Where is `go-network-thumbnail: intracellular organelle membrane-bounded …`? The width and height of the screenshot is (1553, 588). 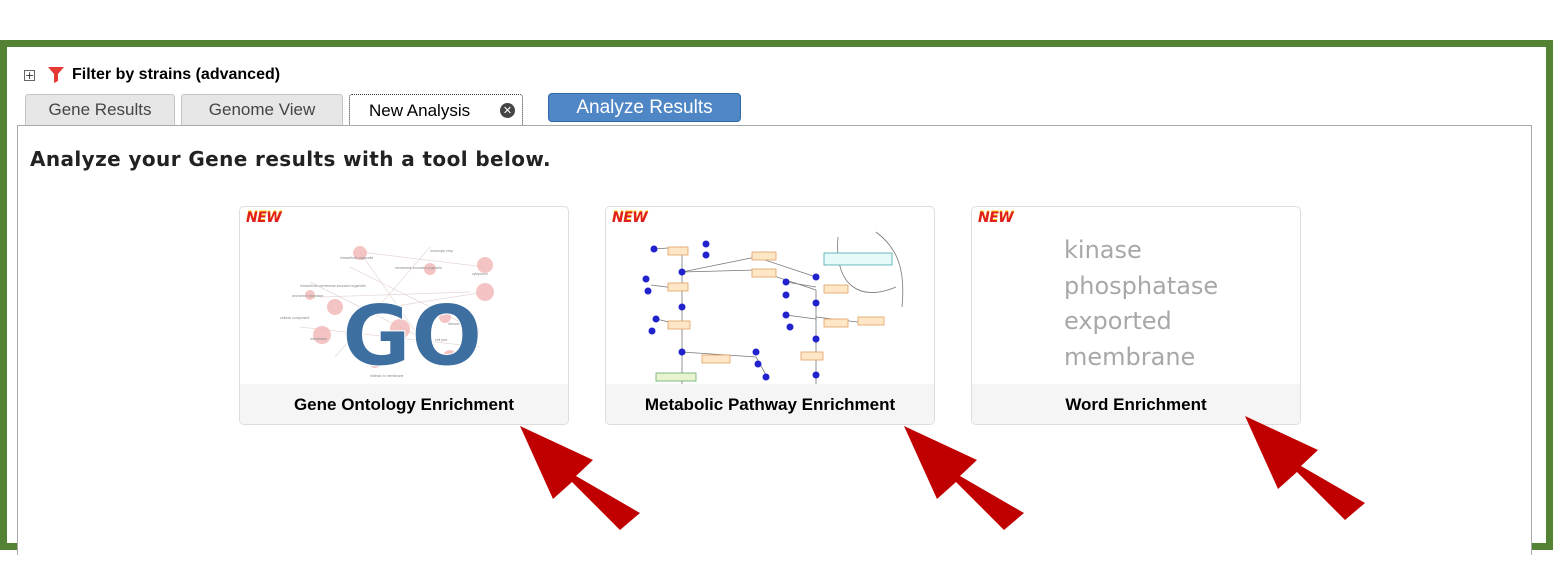 go-network-thumbnail: intracellular organelle membrane-bounded … is located at coordinates (387, 315).